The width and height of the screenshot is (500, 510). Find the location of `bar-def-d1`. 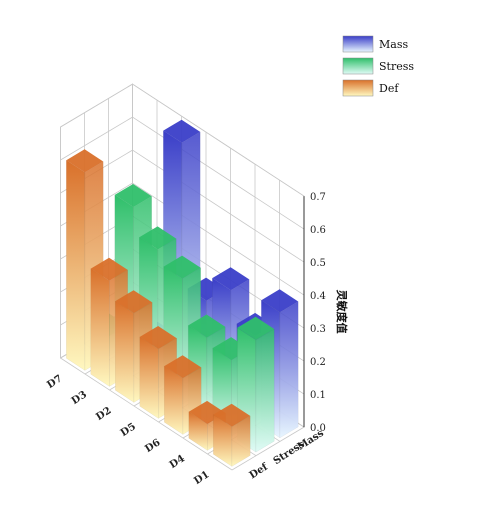

bar-def-d1 is located at coordinates (232, 435).